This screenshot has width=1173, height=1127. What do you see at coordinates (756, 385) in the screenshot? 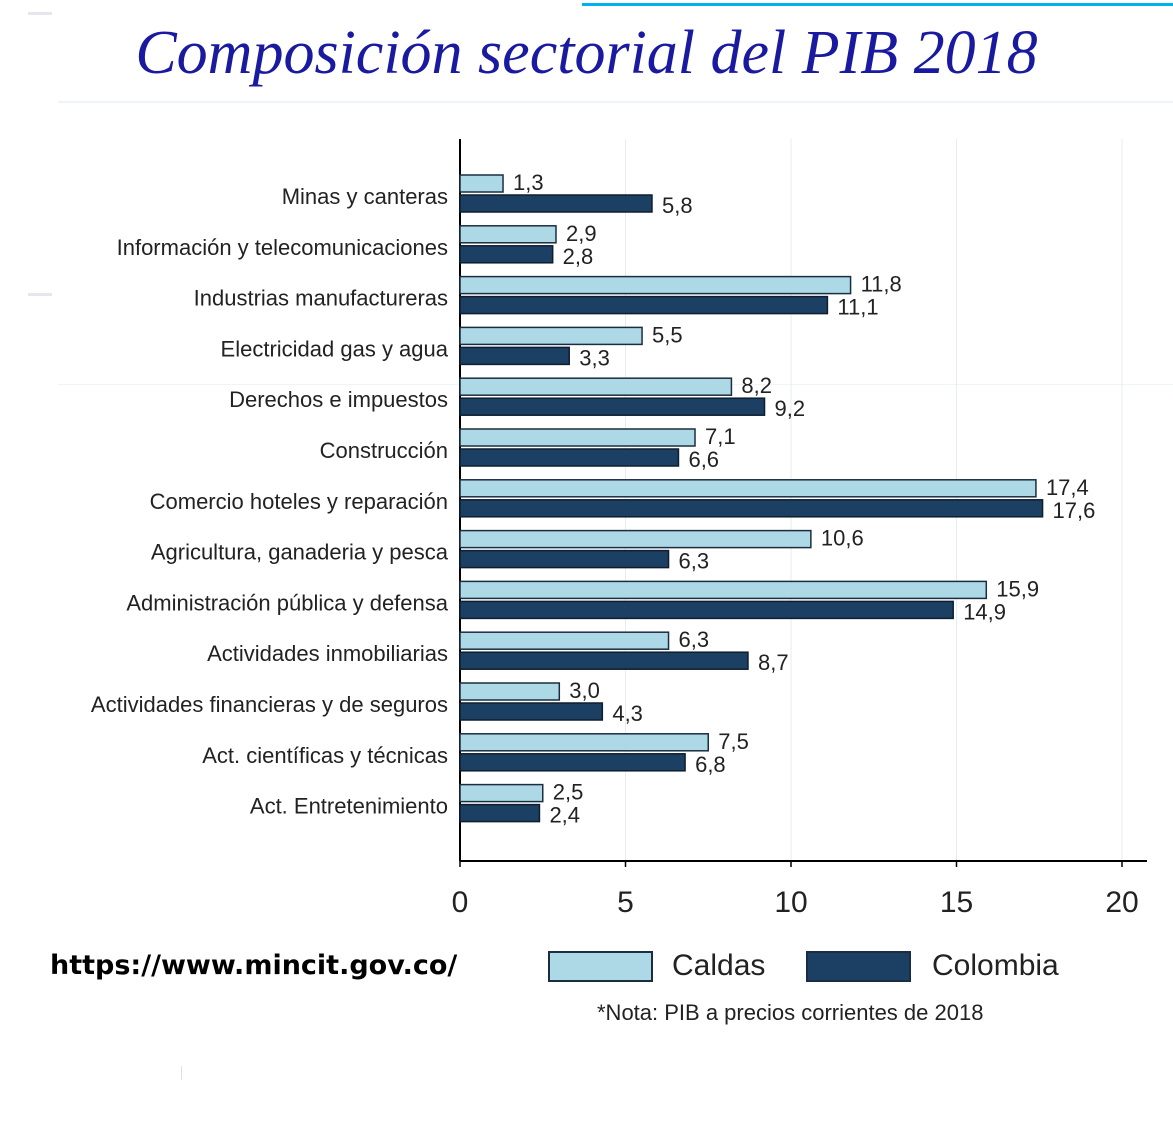
I see `data-label-caldas: 8,2` at bounding box center [756, 385].